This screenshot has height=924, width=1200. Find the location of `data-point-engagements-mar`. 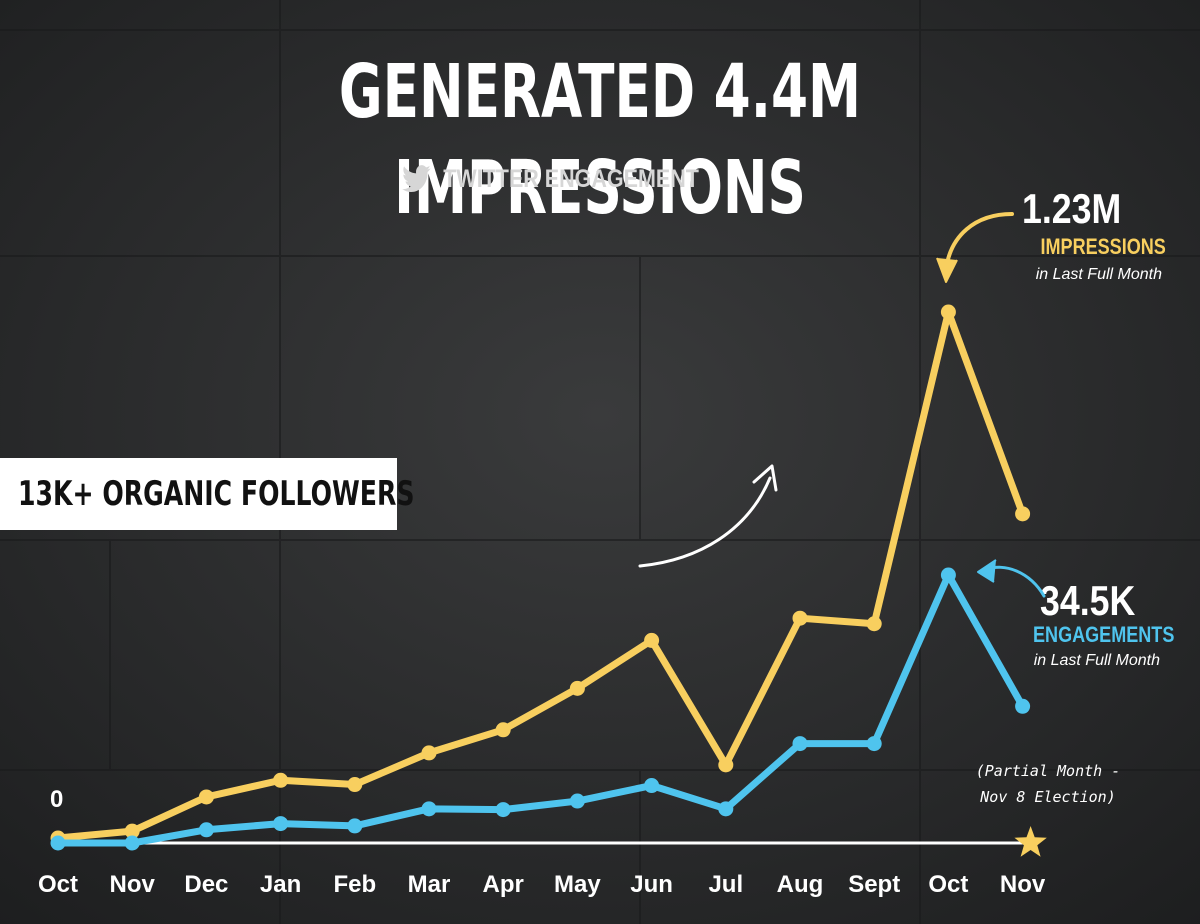

data-point-engagements-mar is located at coordinates (429, 809).